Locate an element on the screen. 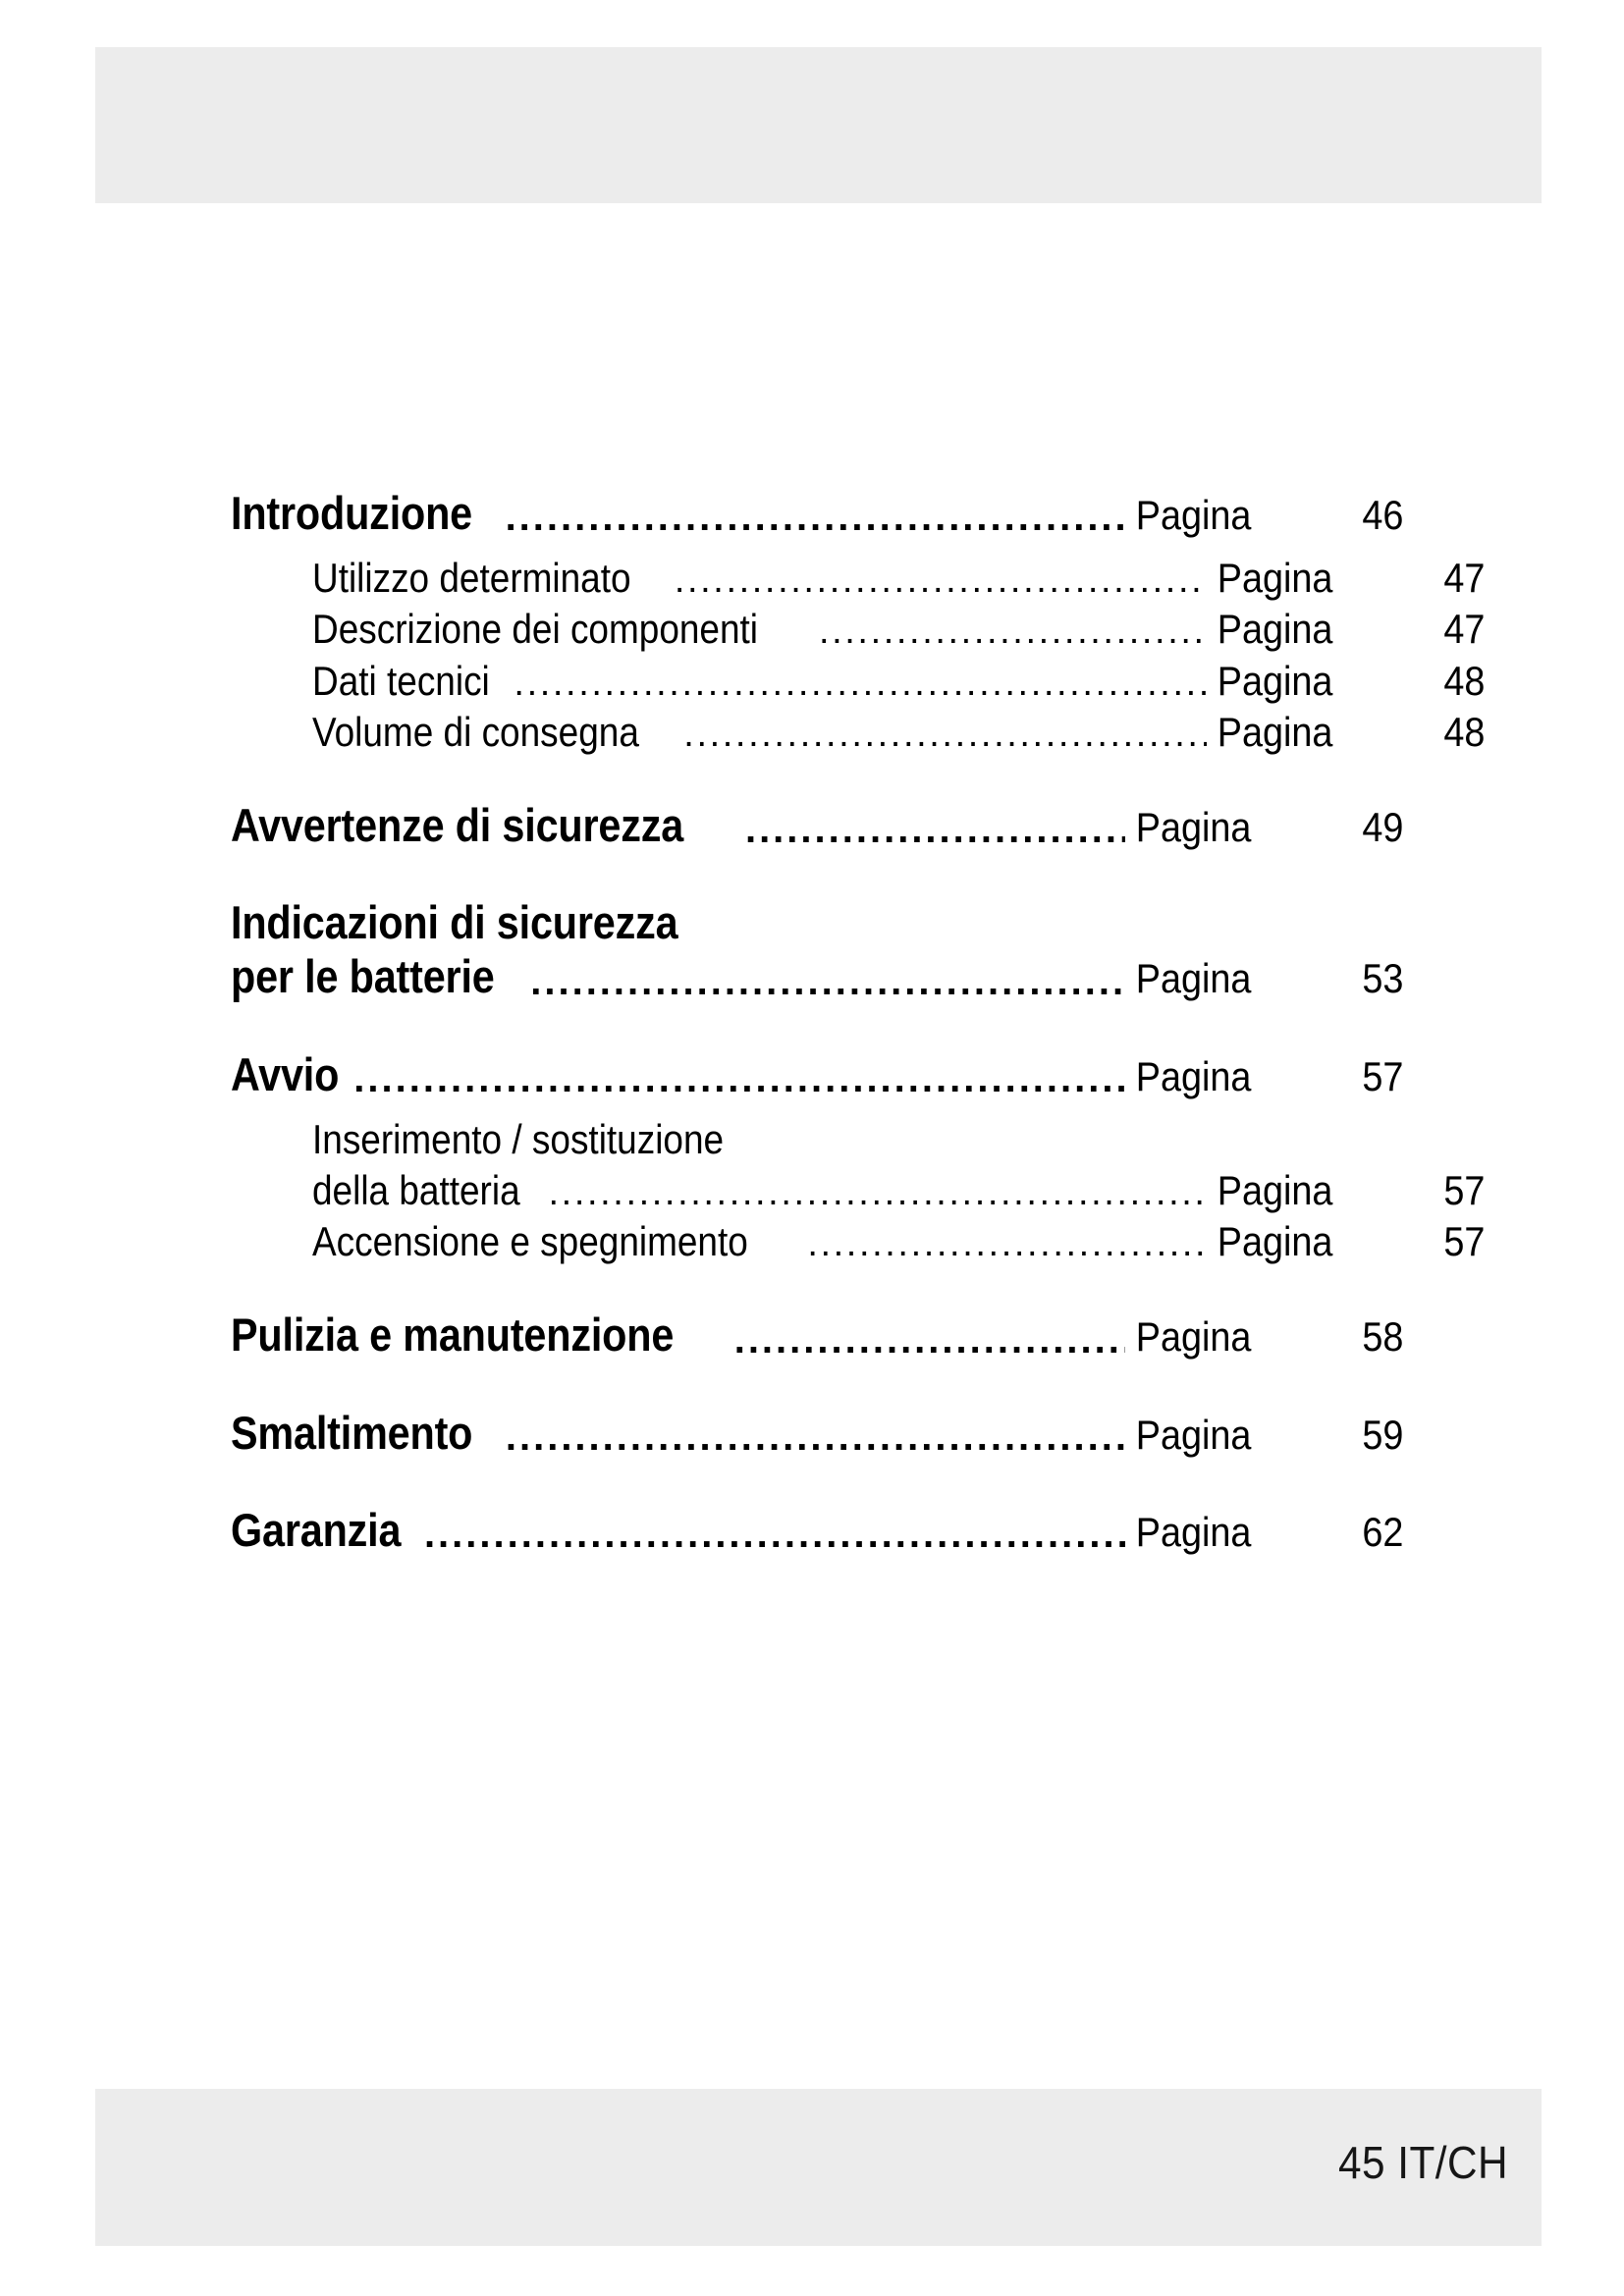 The height and width of the screenshot is (2296, 1624). toc-item-inserimento-sostituzione-line1: Inserimento / sostituzione is located at coordinates (860, 1139).